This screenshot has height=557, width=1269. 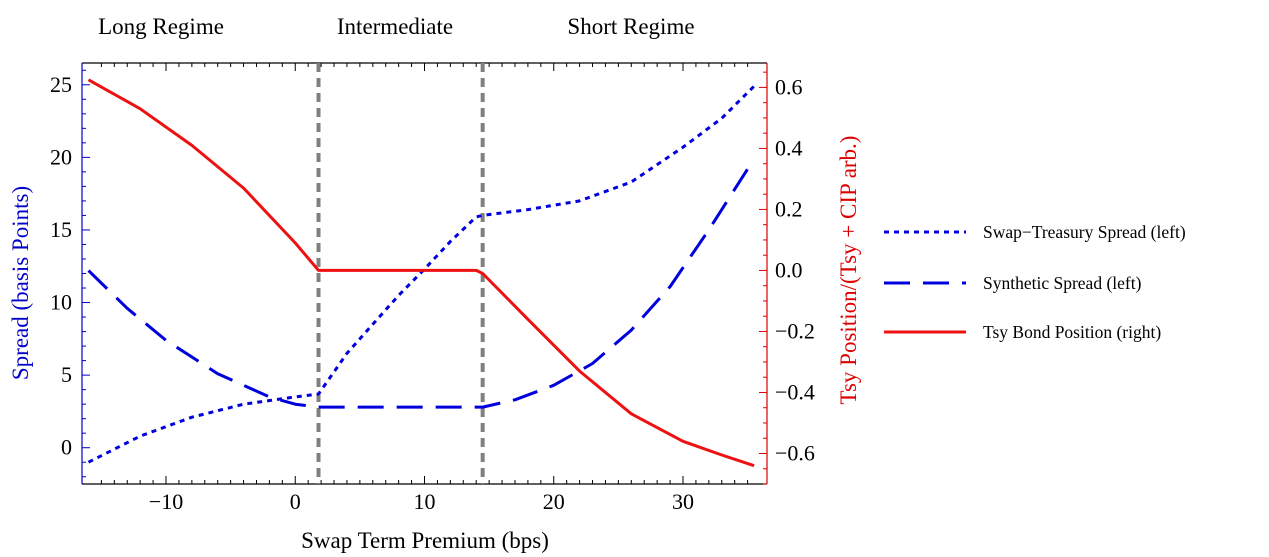 I want to click on x-tick-label: 0, so click(x=295, y=501).